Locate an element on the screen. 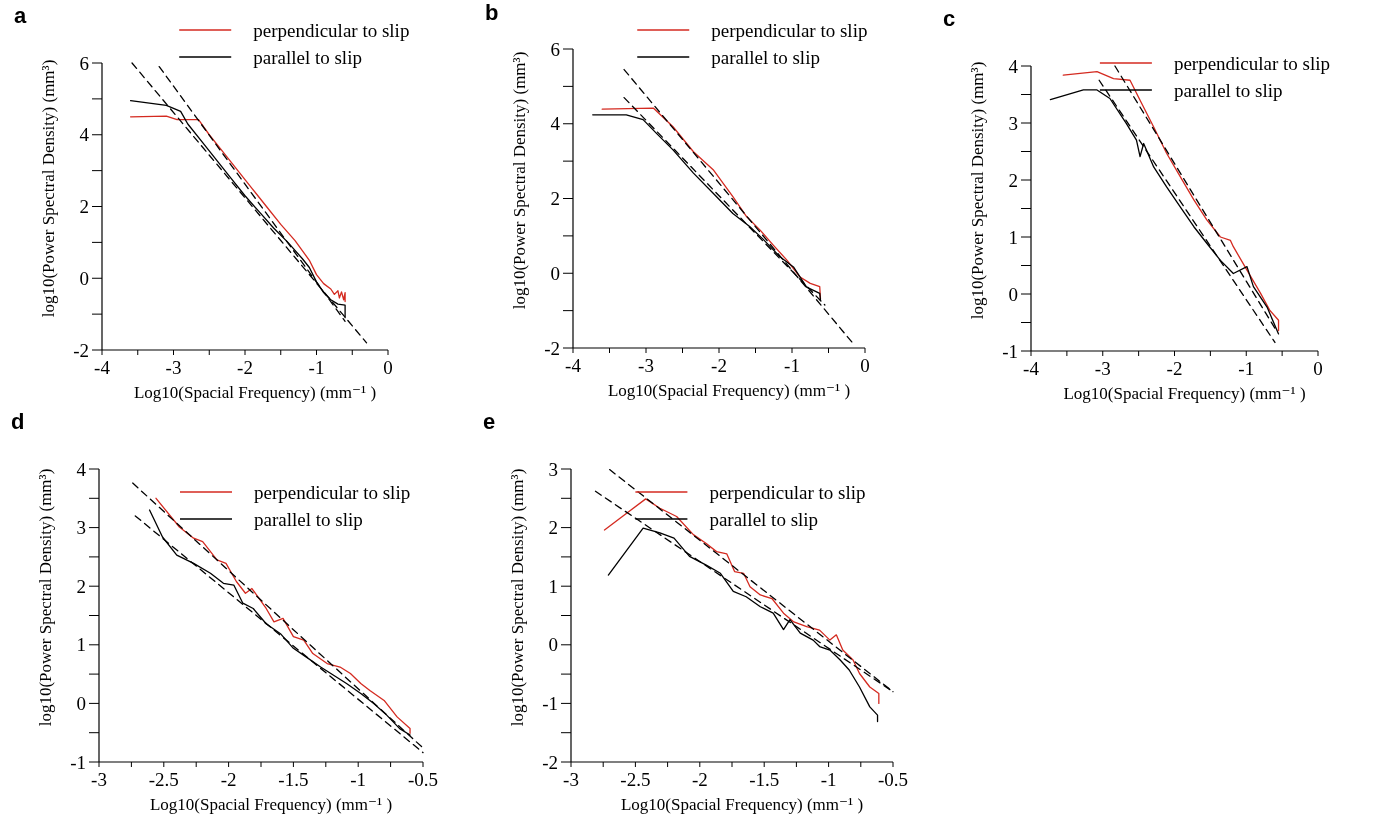 This screenshot has height=823, width=1374. chart-title: b is located at coordinates (492, 12).